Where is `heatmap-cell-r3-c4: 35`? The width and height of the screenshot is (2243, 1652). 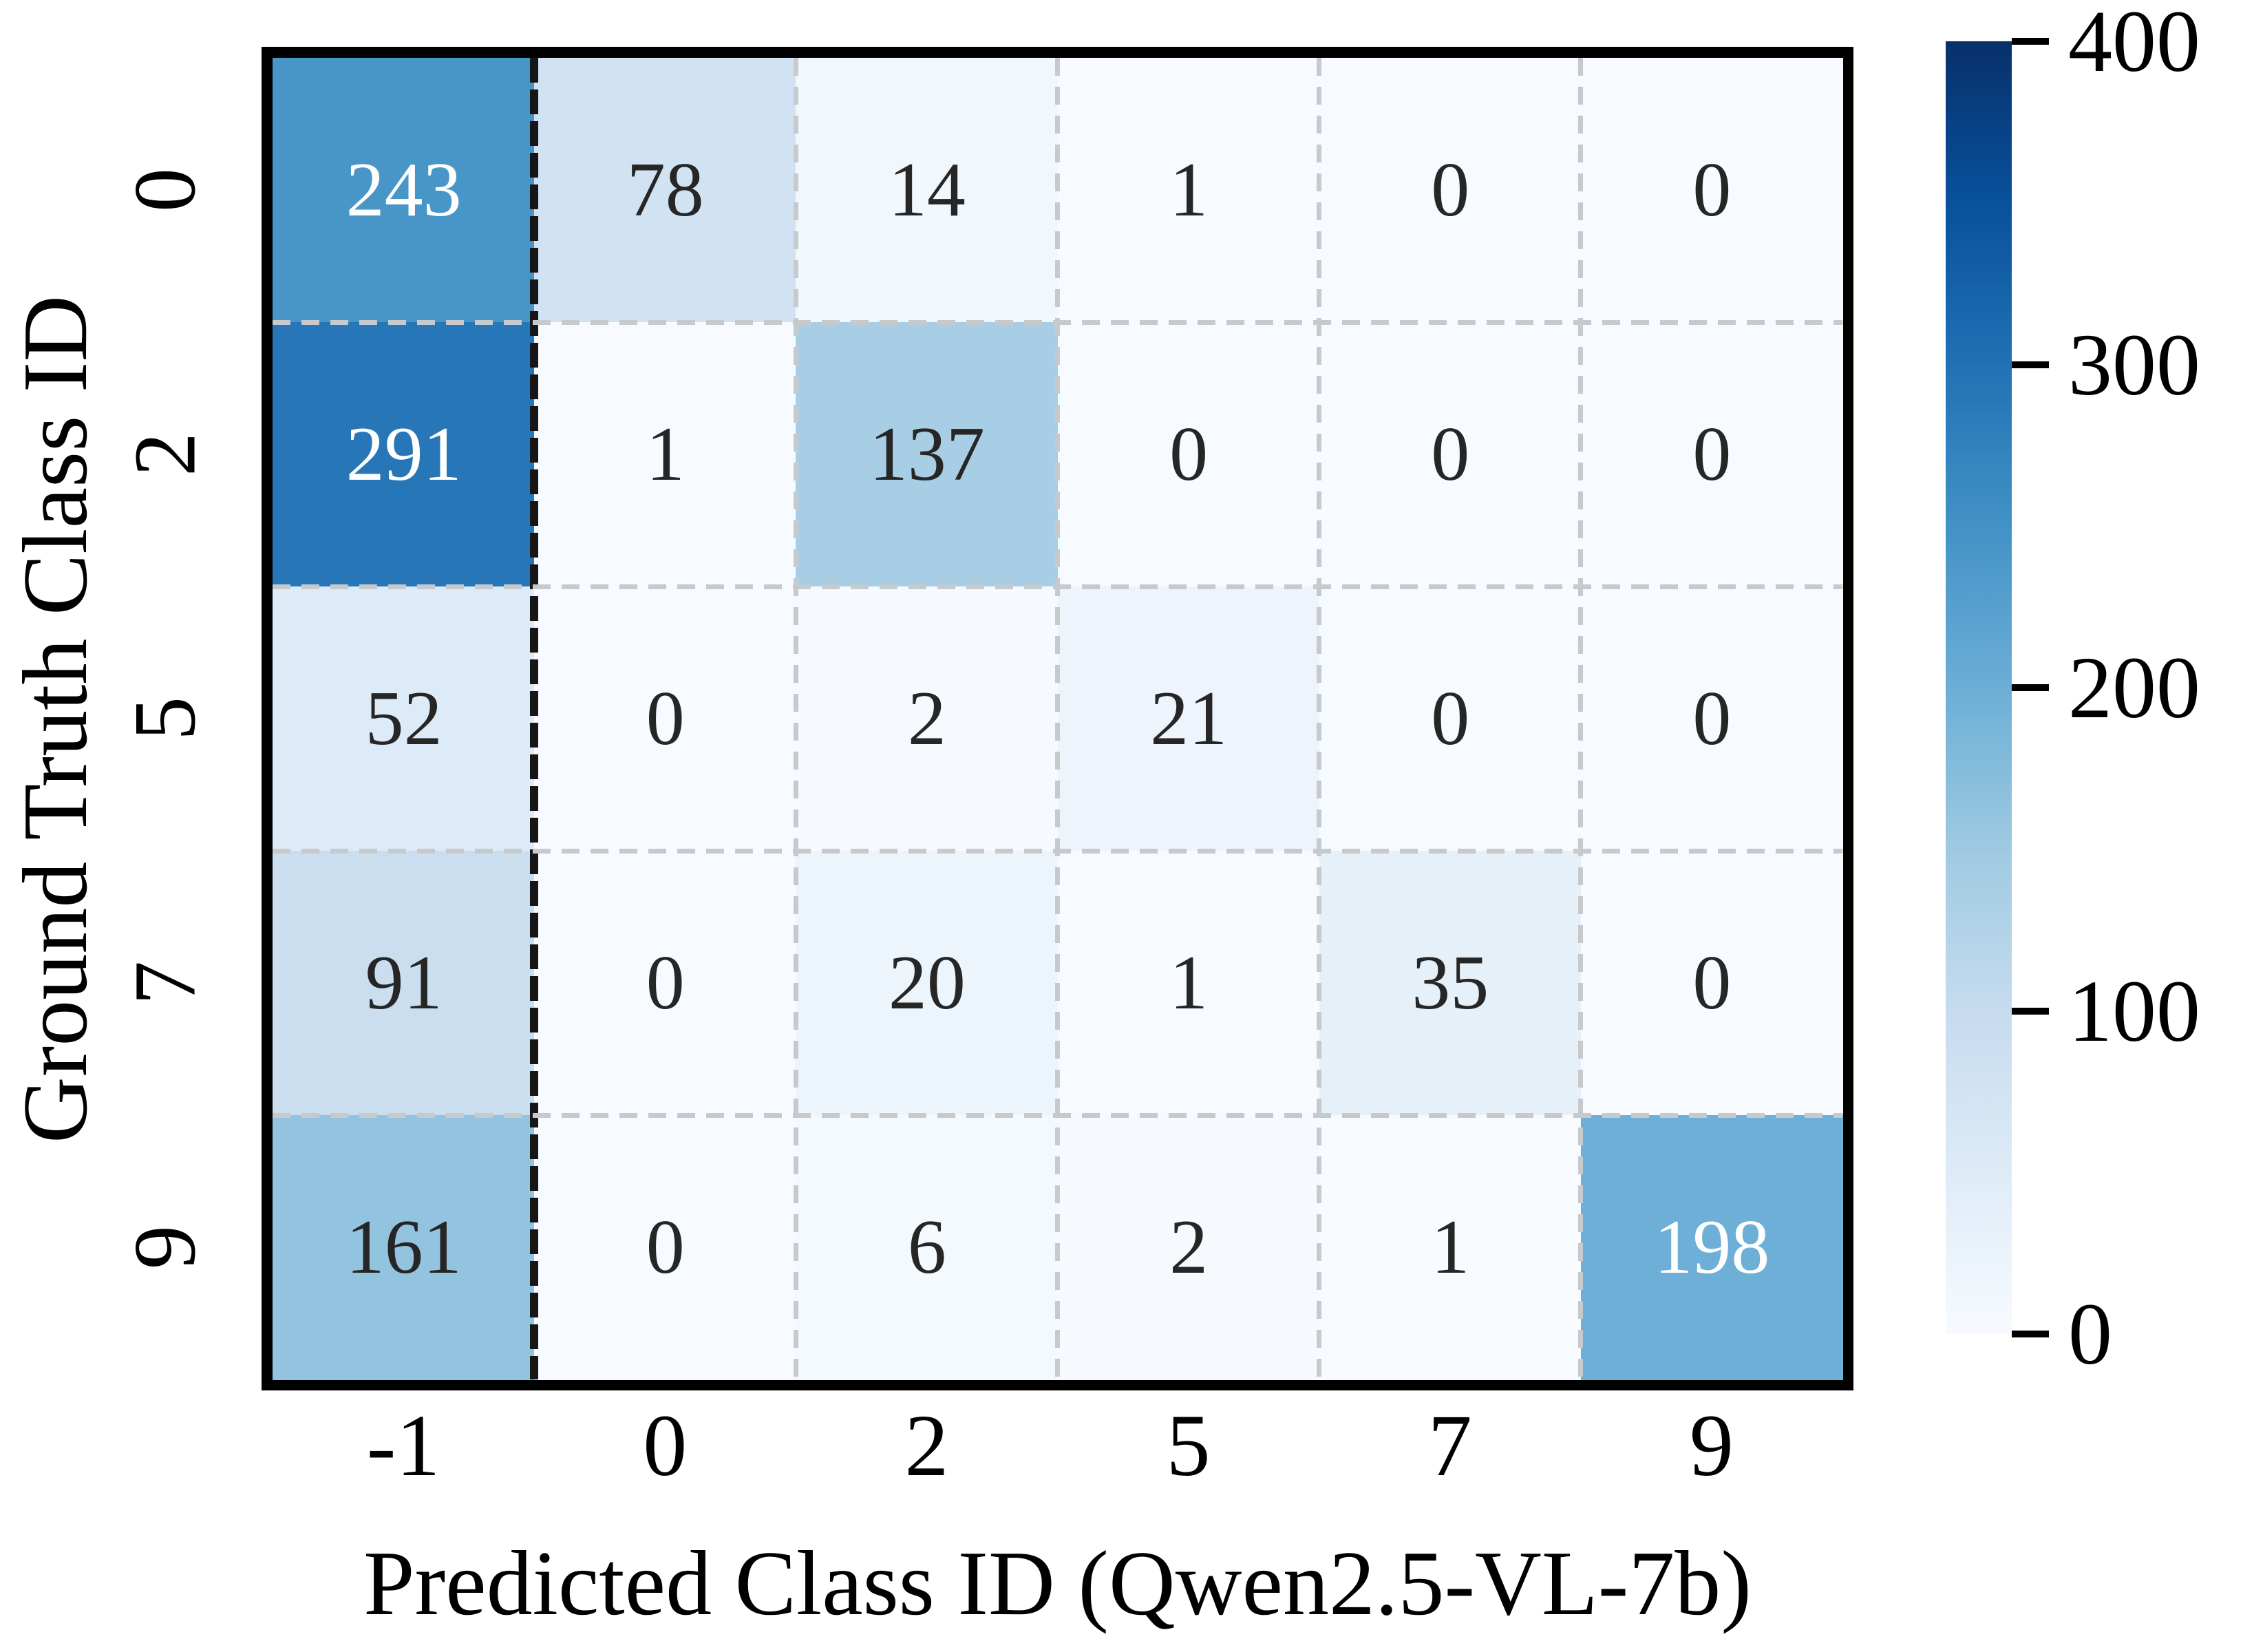
heatmap-cell-r3-c4: 35 is located at coordinates (1450, 984).